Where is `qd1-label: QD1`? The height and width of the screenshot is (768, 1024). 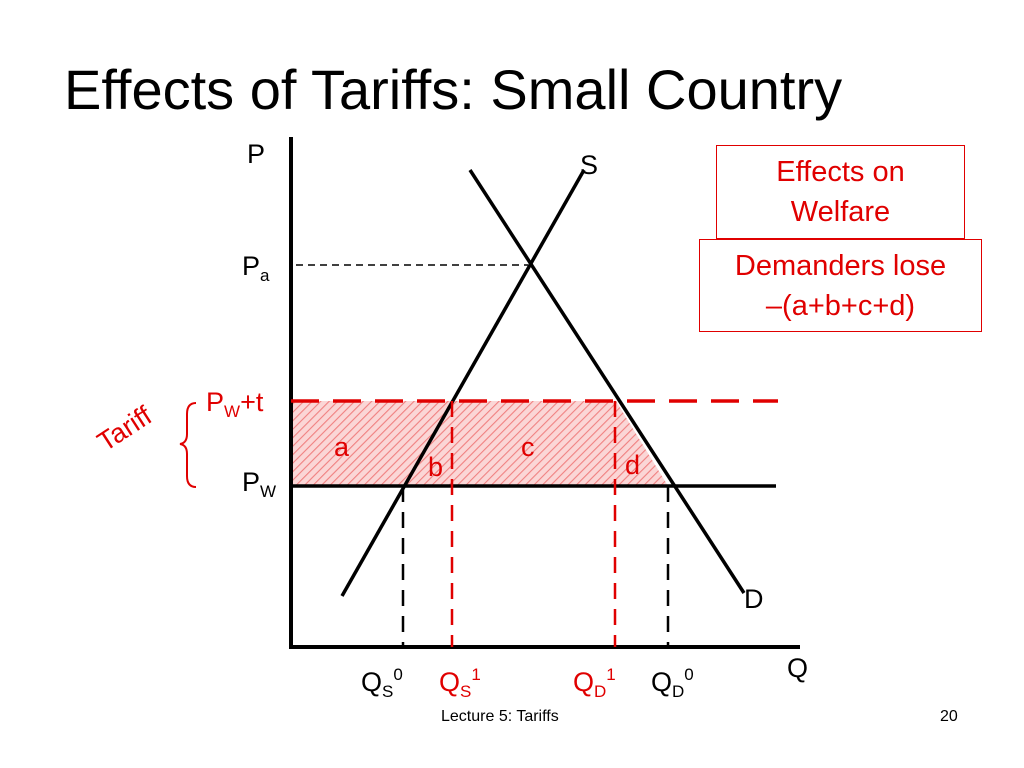
qd1-label: QD1 is located at coordinates (594, 683).